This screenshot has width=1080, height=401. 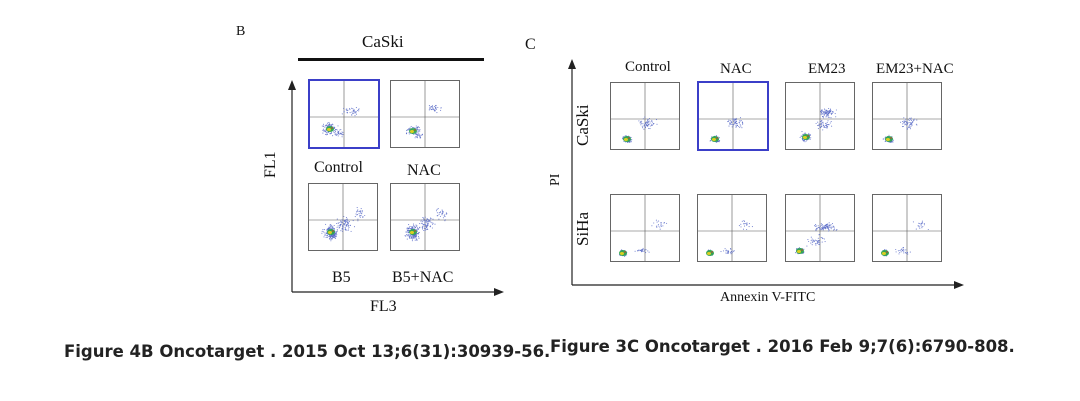 I want to click on col-label-nac: NAC, so click(x=736, y=69).